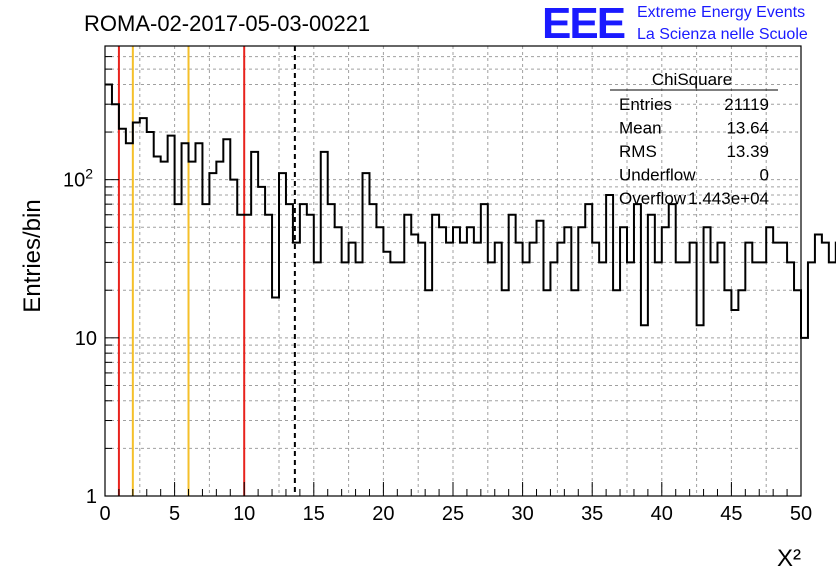  Describe the element at coordinates (174, 514) in the screenshot. I see `x-tick-label: 5` at that location.